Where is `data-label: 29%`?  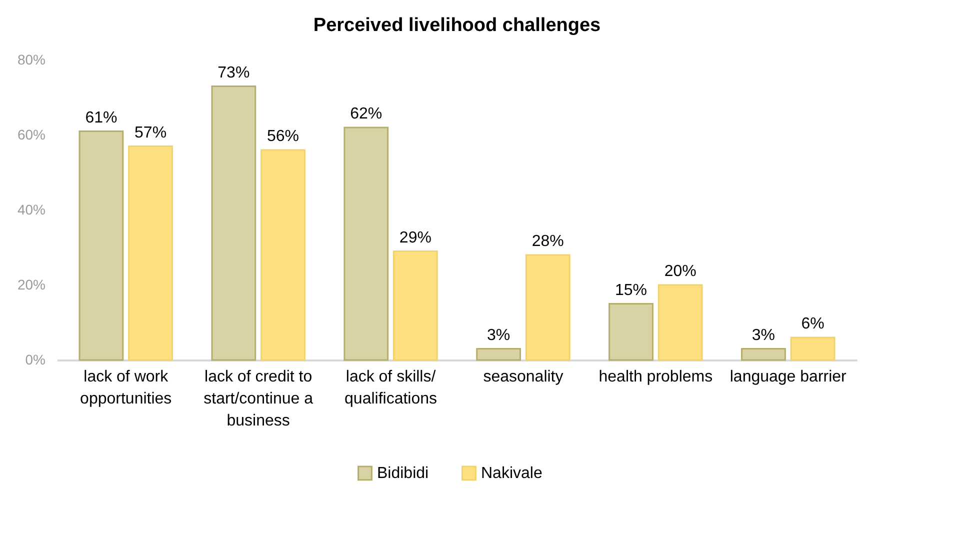 data-label: 29% is located at coordinates (415, 237).